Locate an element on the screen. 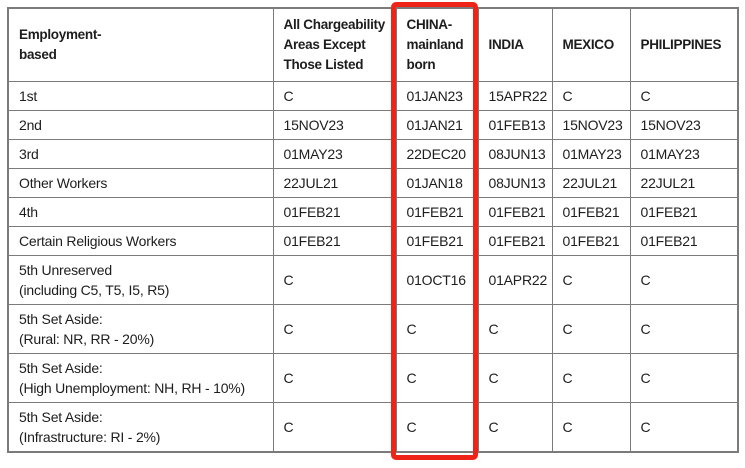 The image size is (745, 468). date-cell: 01OCT16 is located at coordinates (437, 280).